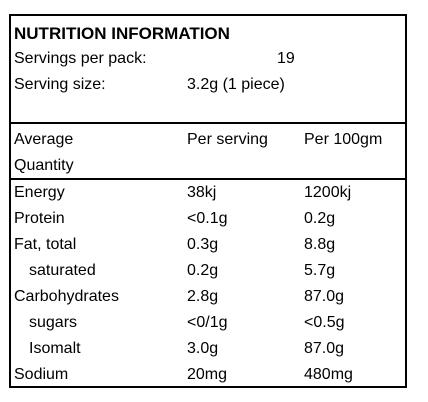 The height and width of the screenshot is (402, 428). I want to click on per-serving-value: 38kj, so click(202, 192).